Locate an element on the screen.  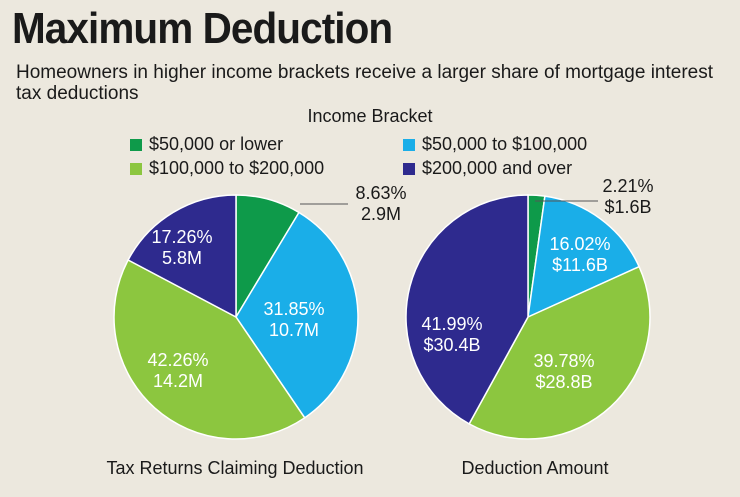
slice-amount-label: $11.6B is located at coordinates (580, 265).